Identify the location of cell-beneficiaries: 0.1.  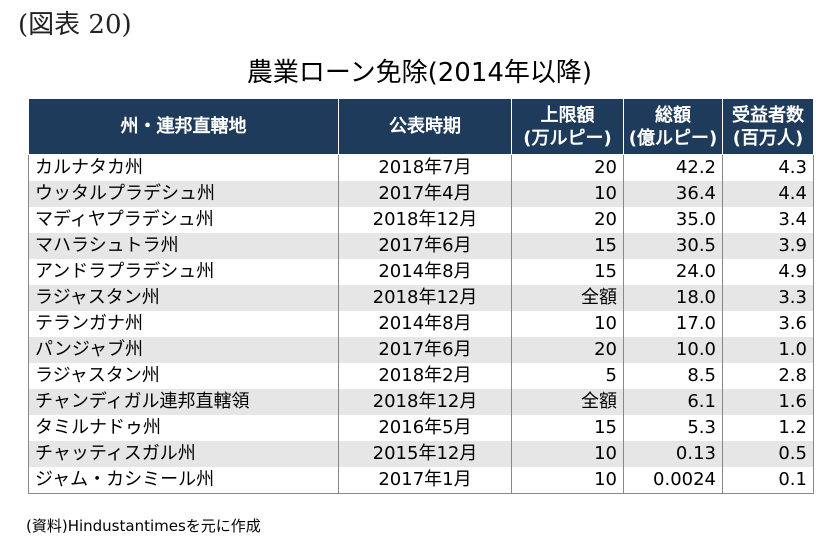
(768, 480).